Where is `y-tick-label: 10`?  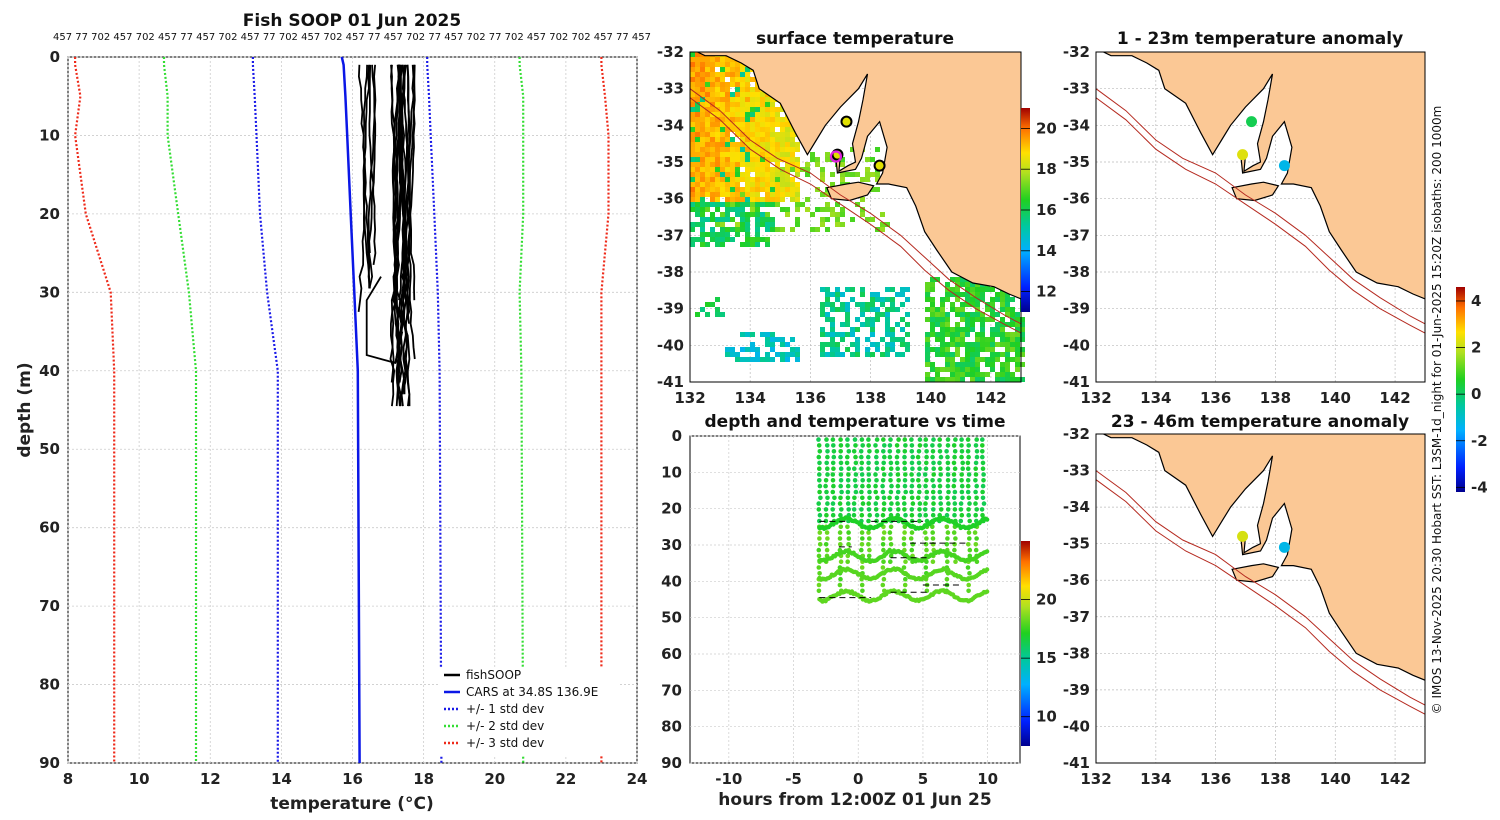
y-tick-label: 10 is located at coordinates (49, 135).